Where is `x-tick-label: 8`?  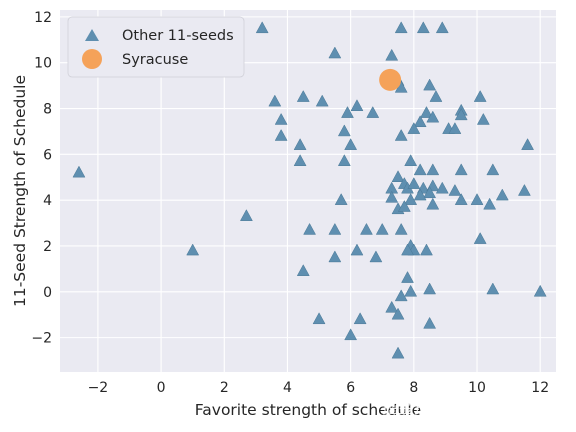 x-tick-label: 8 is located at coordinates (413, 388).